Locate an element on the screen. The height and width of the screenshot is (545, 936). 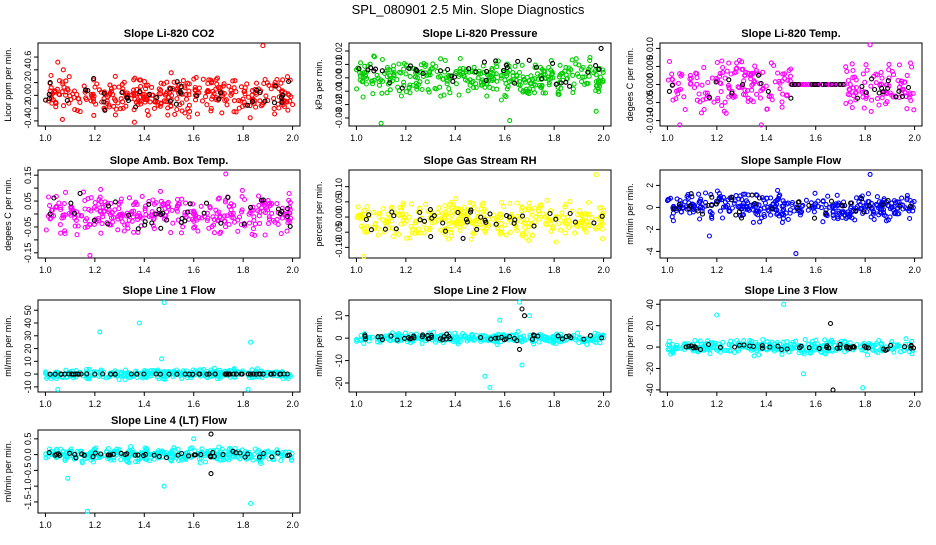
y-tick-label: 0 is located at coordinates (650, 347).